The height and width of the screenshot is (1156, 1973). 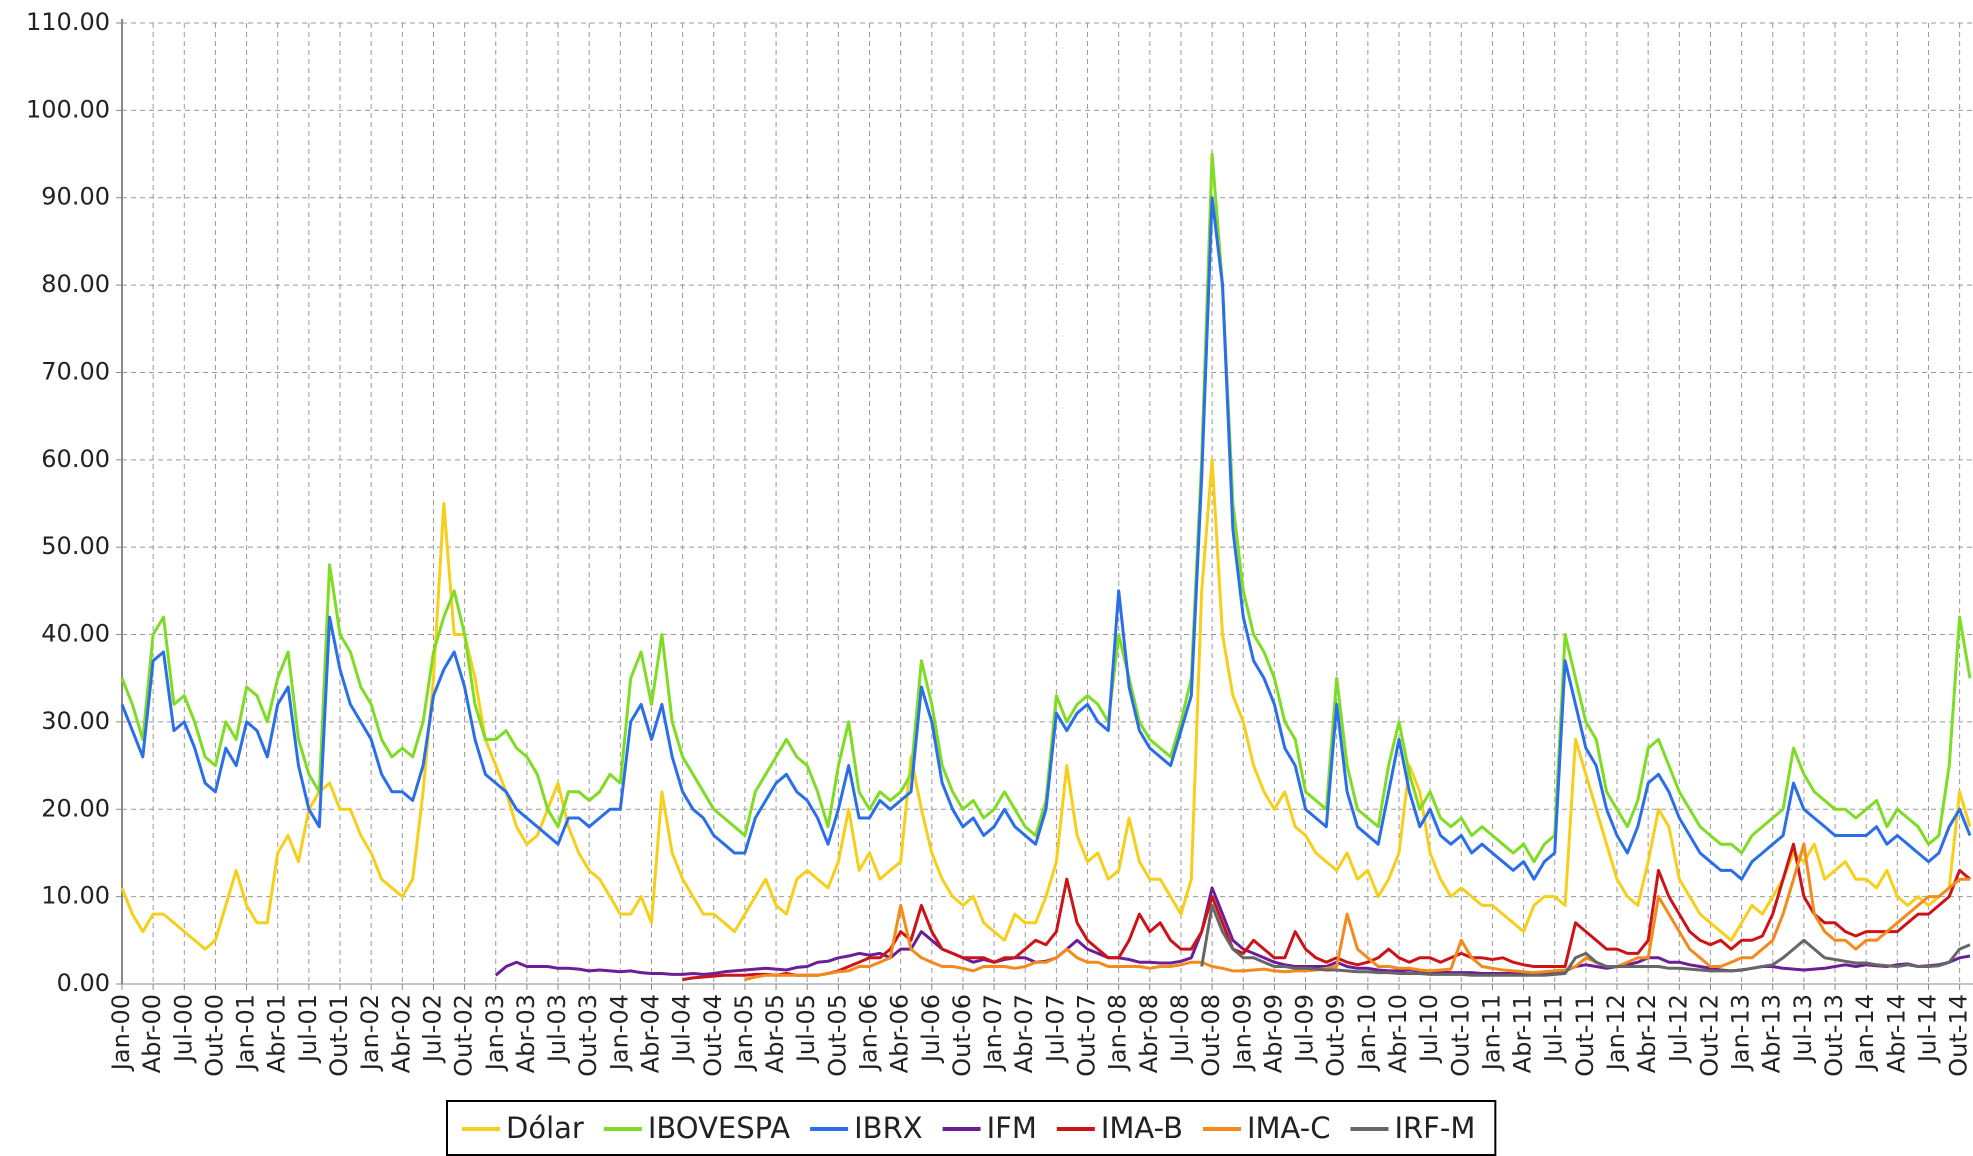 I want to click on x-tick-label: Out-02, so click(x=464, y=1035).